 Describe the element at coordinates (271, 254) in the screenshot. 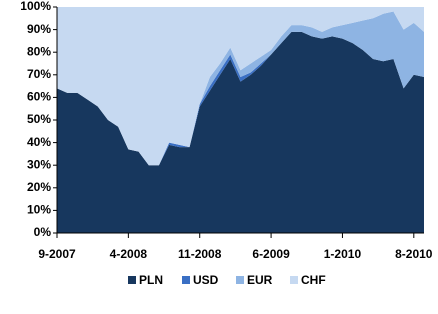

I see `x-tick-label: 6-2009` at that location.